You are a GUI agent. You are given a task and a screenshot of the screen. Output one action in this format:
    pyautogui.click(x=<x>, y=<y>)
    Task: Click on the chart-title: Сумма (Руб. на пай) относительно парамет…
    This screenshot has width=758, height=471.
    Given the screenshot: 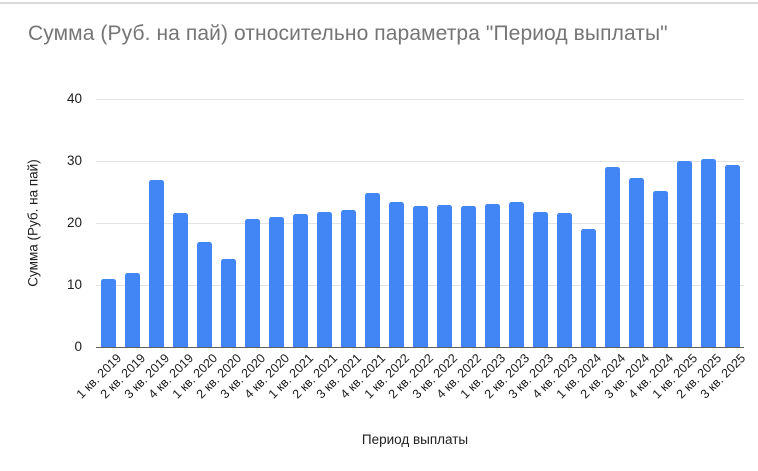 What is the action you would take?
    pyautogui.click(x=348, y=33)
    